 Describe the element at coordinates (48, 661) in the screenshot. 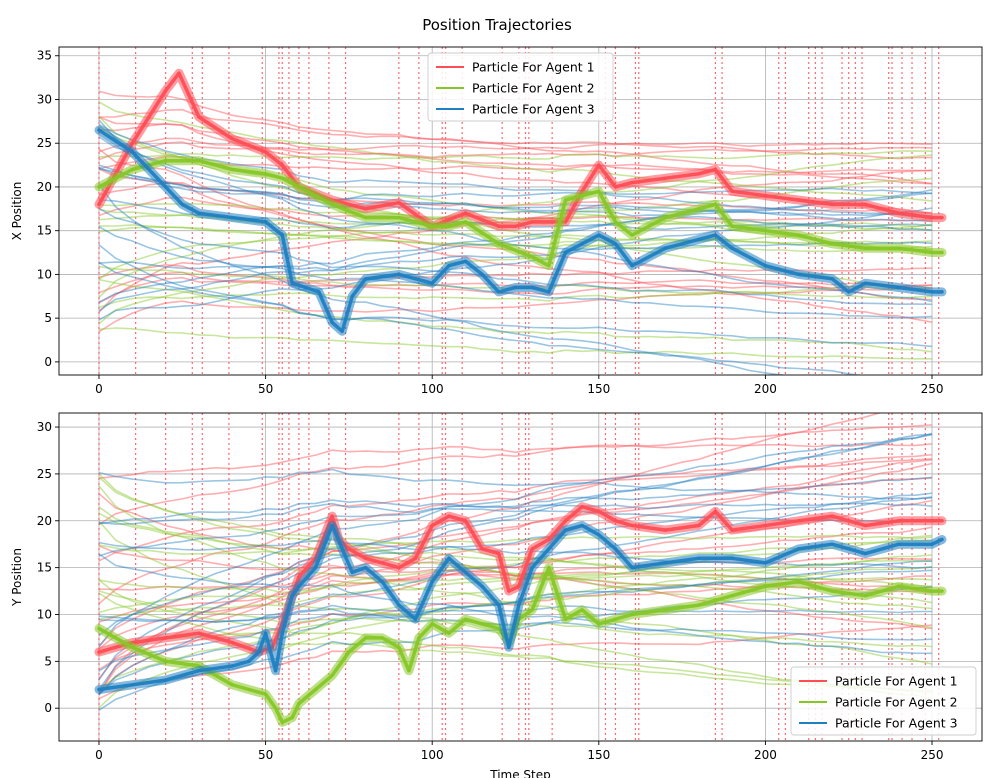

I see `y-tick-label: 5` at that location.